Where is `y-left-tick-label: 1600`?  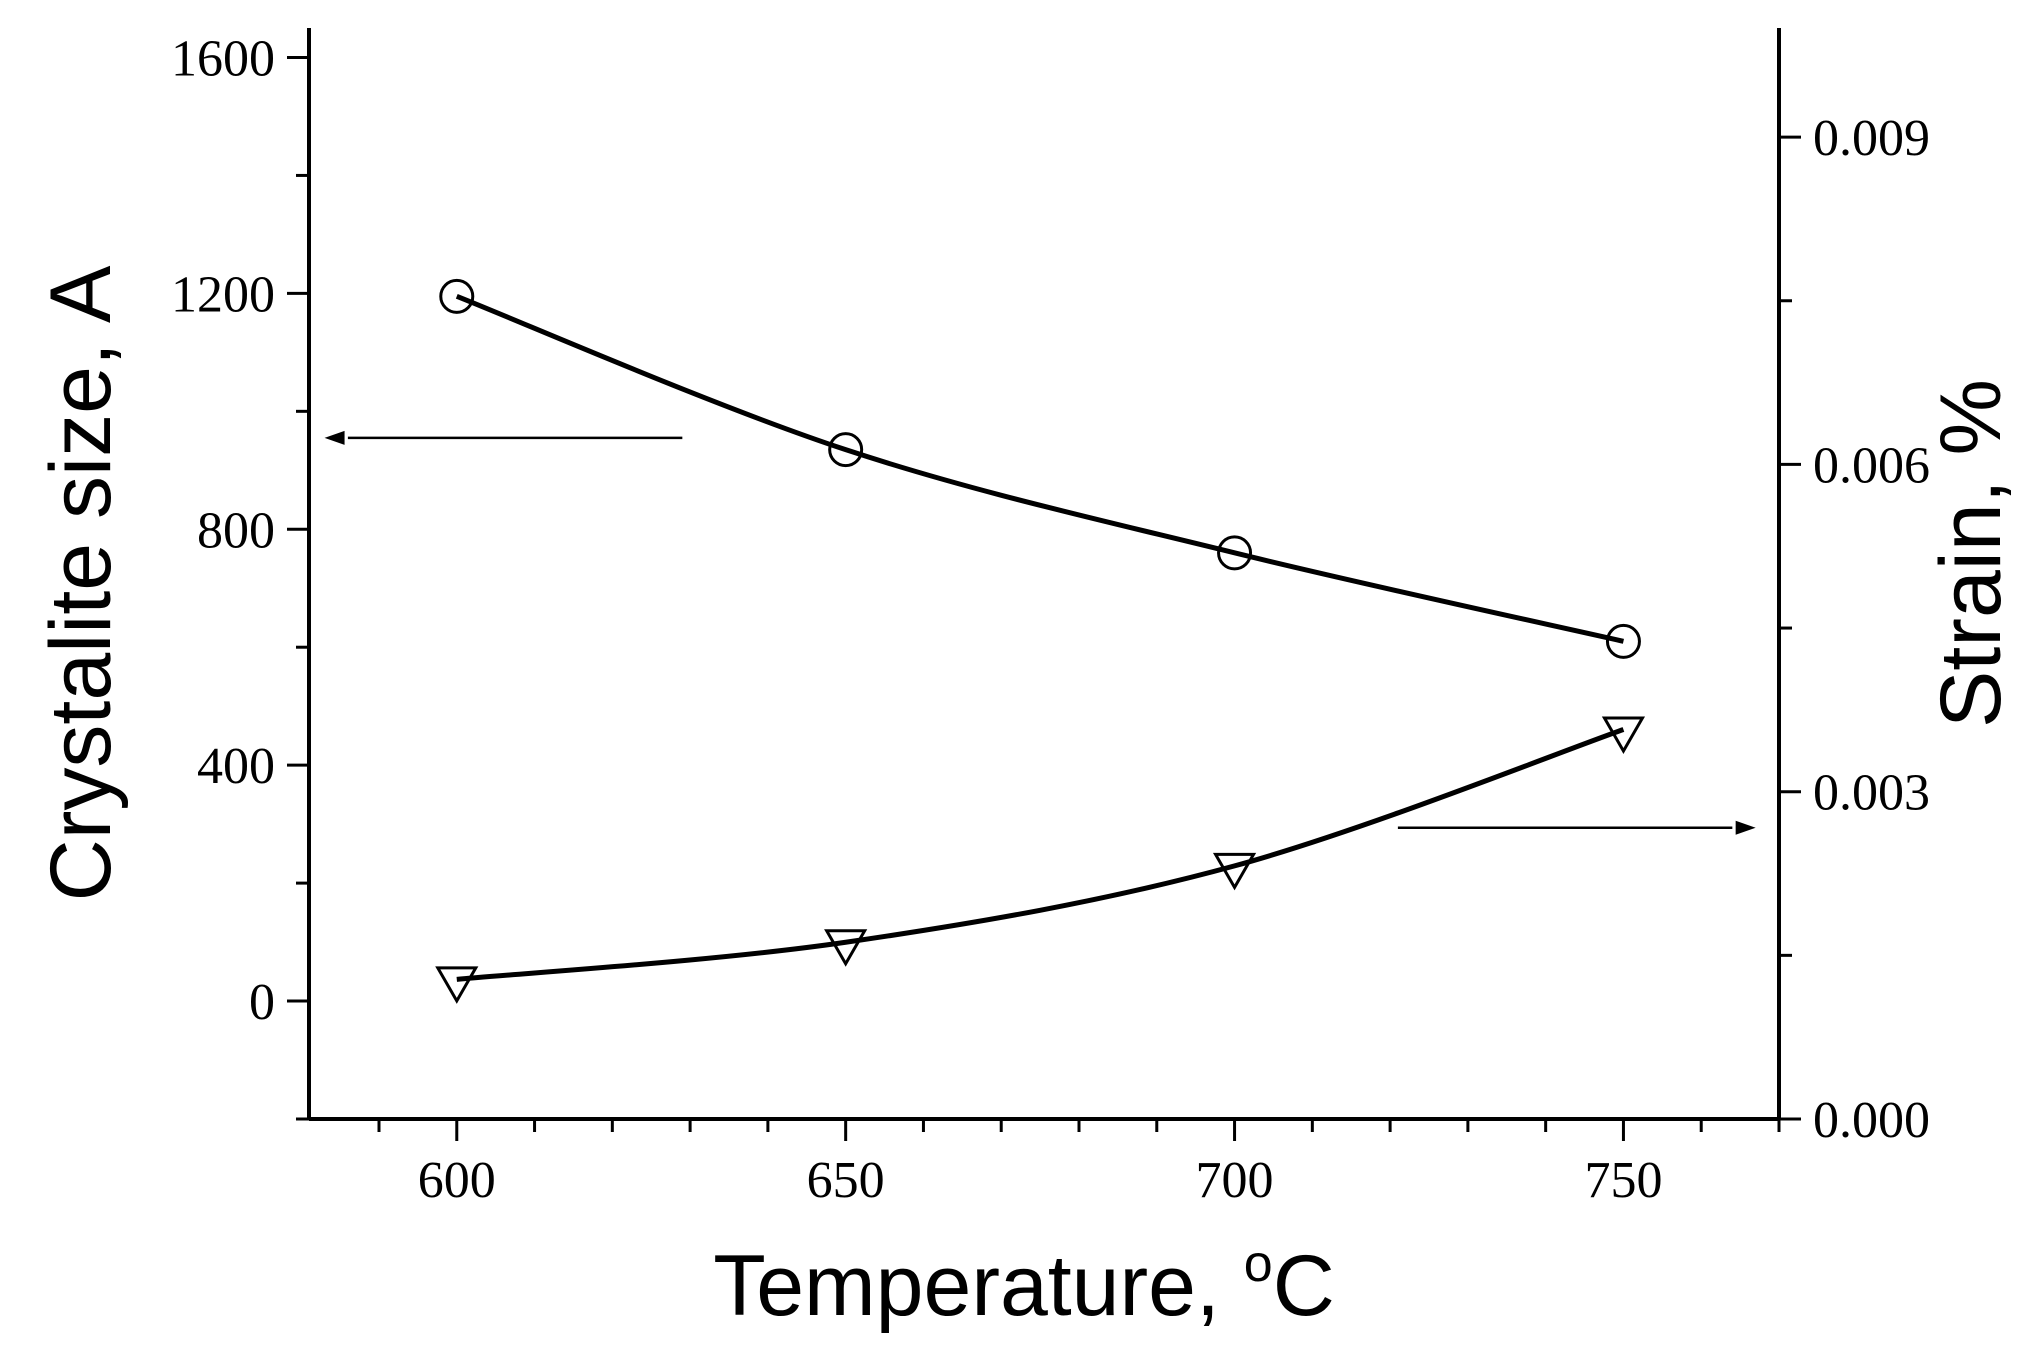 y-left-tick-label: 1600 is located at coordinates (223, 58).